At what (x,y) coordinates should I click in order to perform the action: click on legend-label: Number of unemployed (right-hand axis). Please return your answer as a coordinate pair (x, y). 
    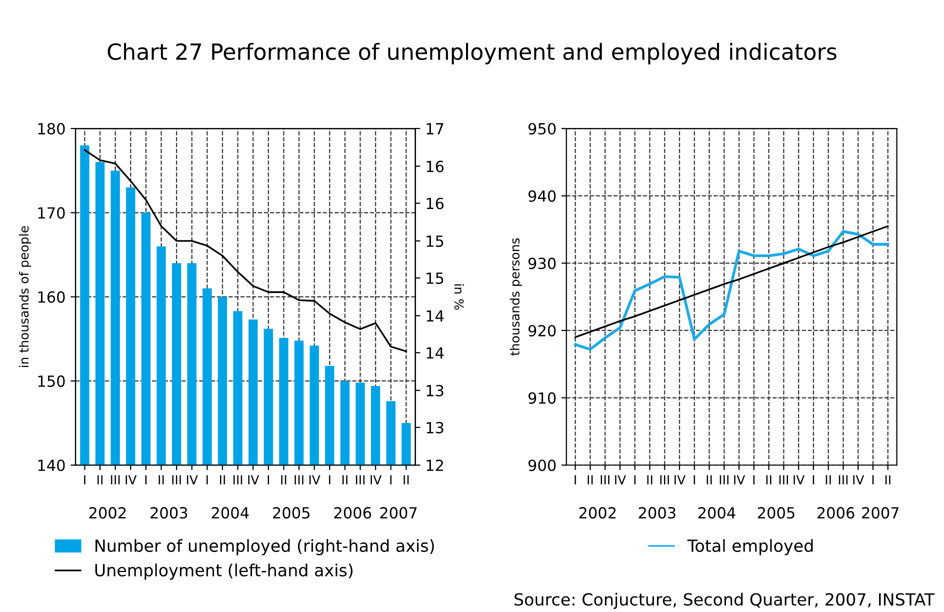
    Looking at the image, I should click on (265, 547).